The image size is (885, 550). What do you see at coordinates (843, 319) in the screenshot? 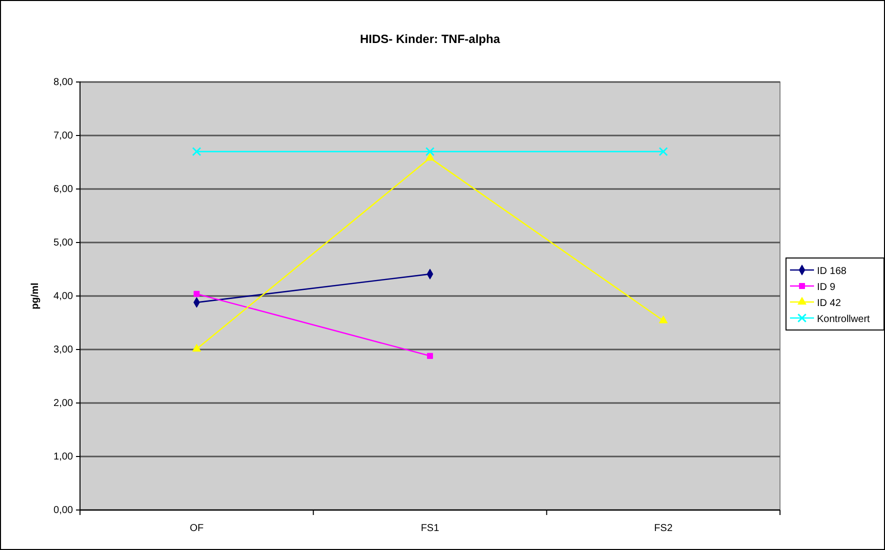
I see `legend-label: Kontrollwert` at bounding box center [843, 319].